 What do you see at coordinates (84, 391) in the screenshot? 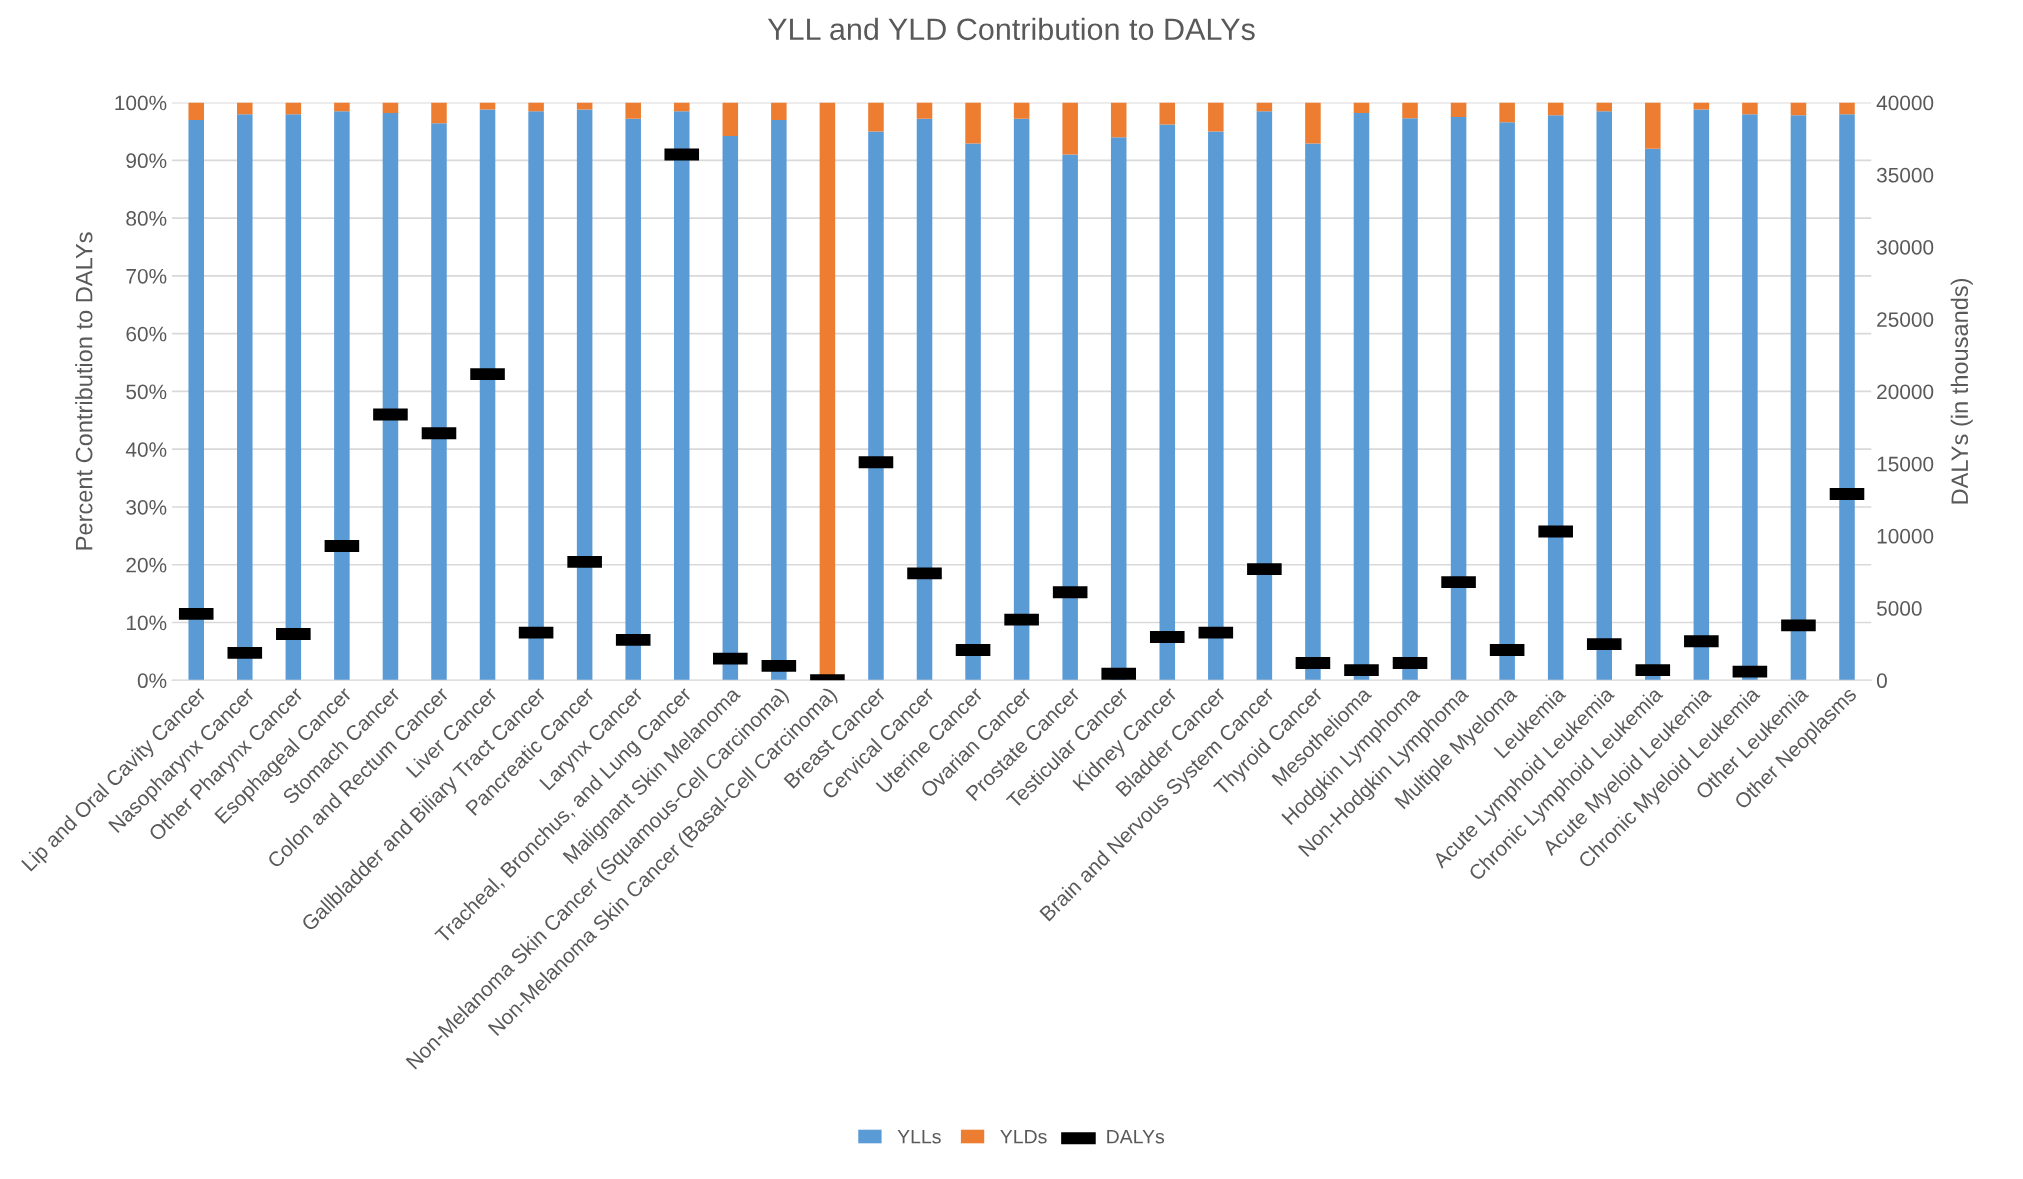
I see `y-axis-title: Percent Contribution to DALYs` at bounding box center [84, 391].